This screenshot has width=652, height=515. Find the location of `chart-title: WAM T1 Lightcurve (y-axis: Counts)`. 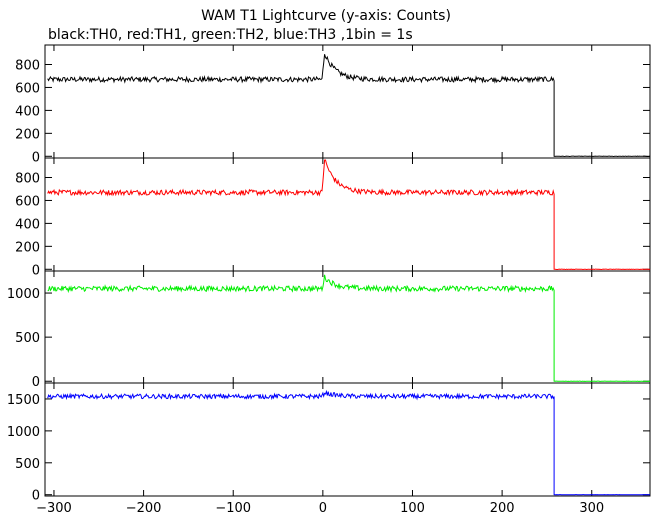

chart-title: WAM T1 Lightcurve (y-axis: Counts) is located at coordinates (326, 16).